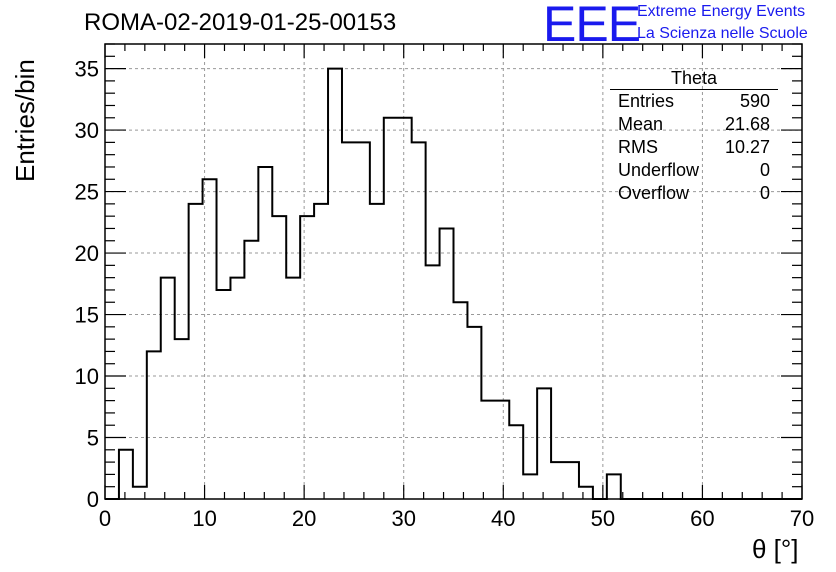  Describe the element at coordinates (93, 438) in the screenshot. I see `y-tick-label: 5` at that location.